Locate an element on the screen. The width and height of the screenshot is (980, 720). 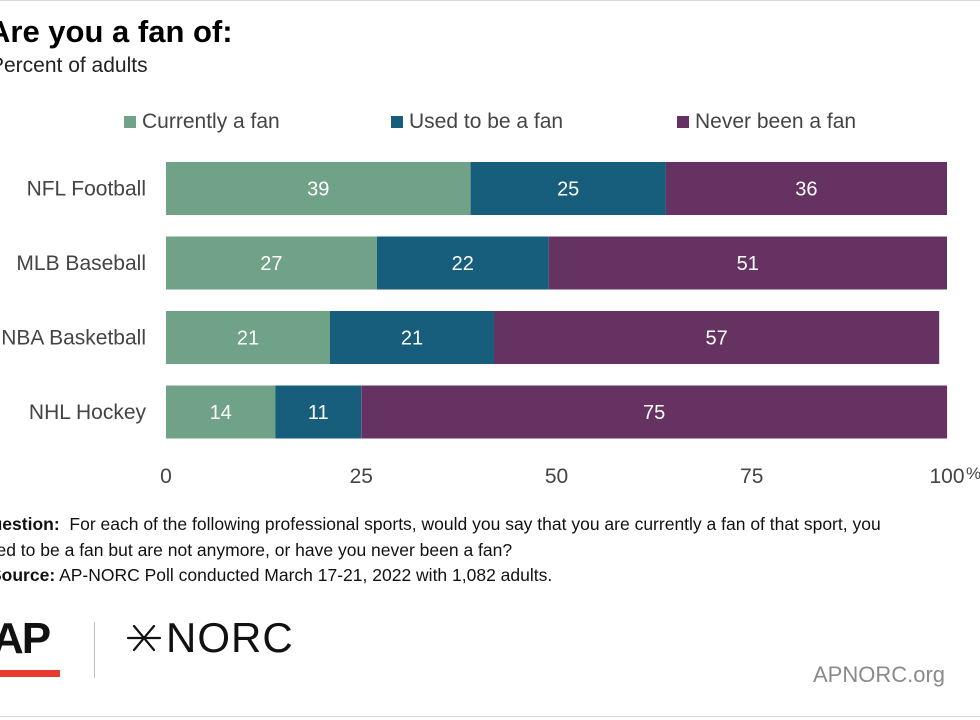
value-label-nba-basketball-currently-a-fan: 21 is located at coordinates (248, 339).